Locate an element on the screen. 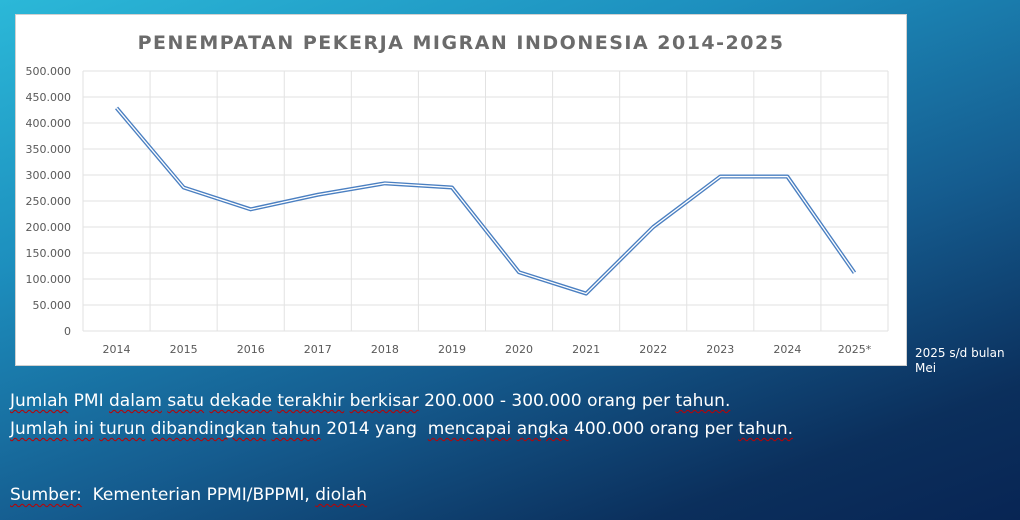 The width and height of the screenshot is (1020, 520). y-tick-label: 50.000 is located at coordinates (52, 305).